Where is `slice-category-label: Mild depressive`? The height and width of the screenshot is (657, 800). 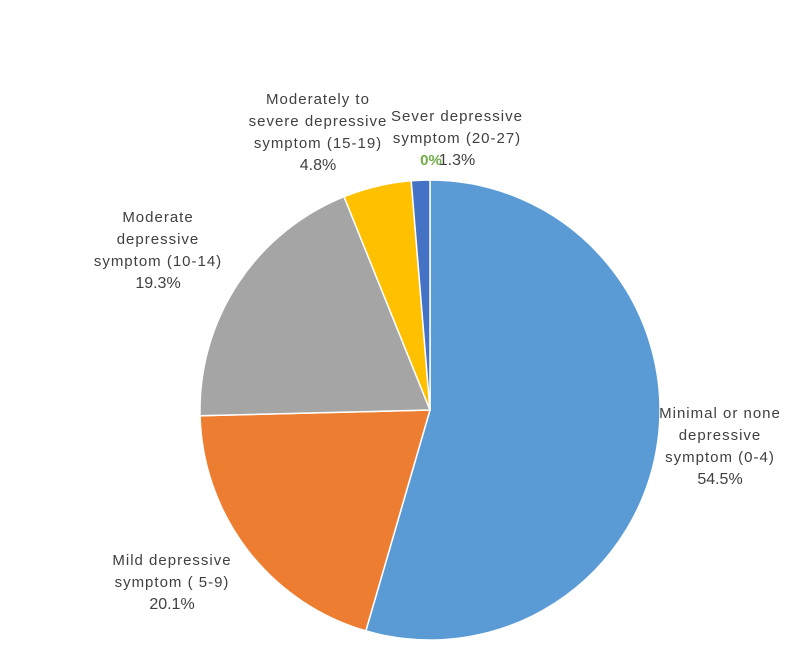 slice-category-label: Mild depressive is located at coordinates (171, 560).